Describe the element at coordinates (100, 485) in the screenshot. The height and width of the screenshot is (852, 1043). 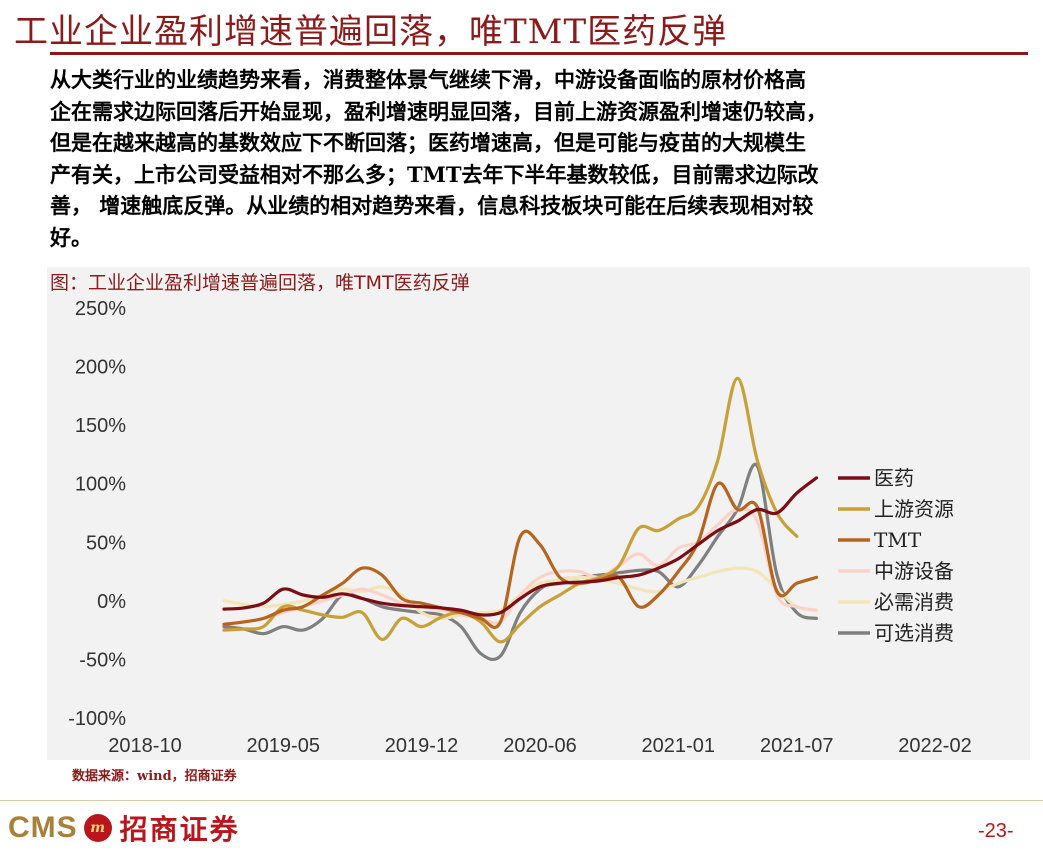
I see `y-tick-label: 100%` at that location.